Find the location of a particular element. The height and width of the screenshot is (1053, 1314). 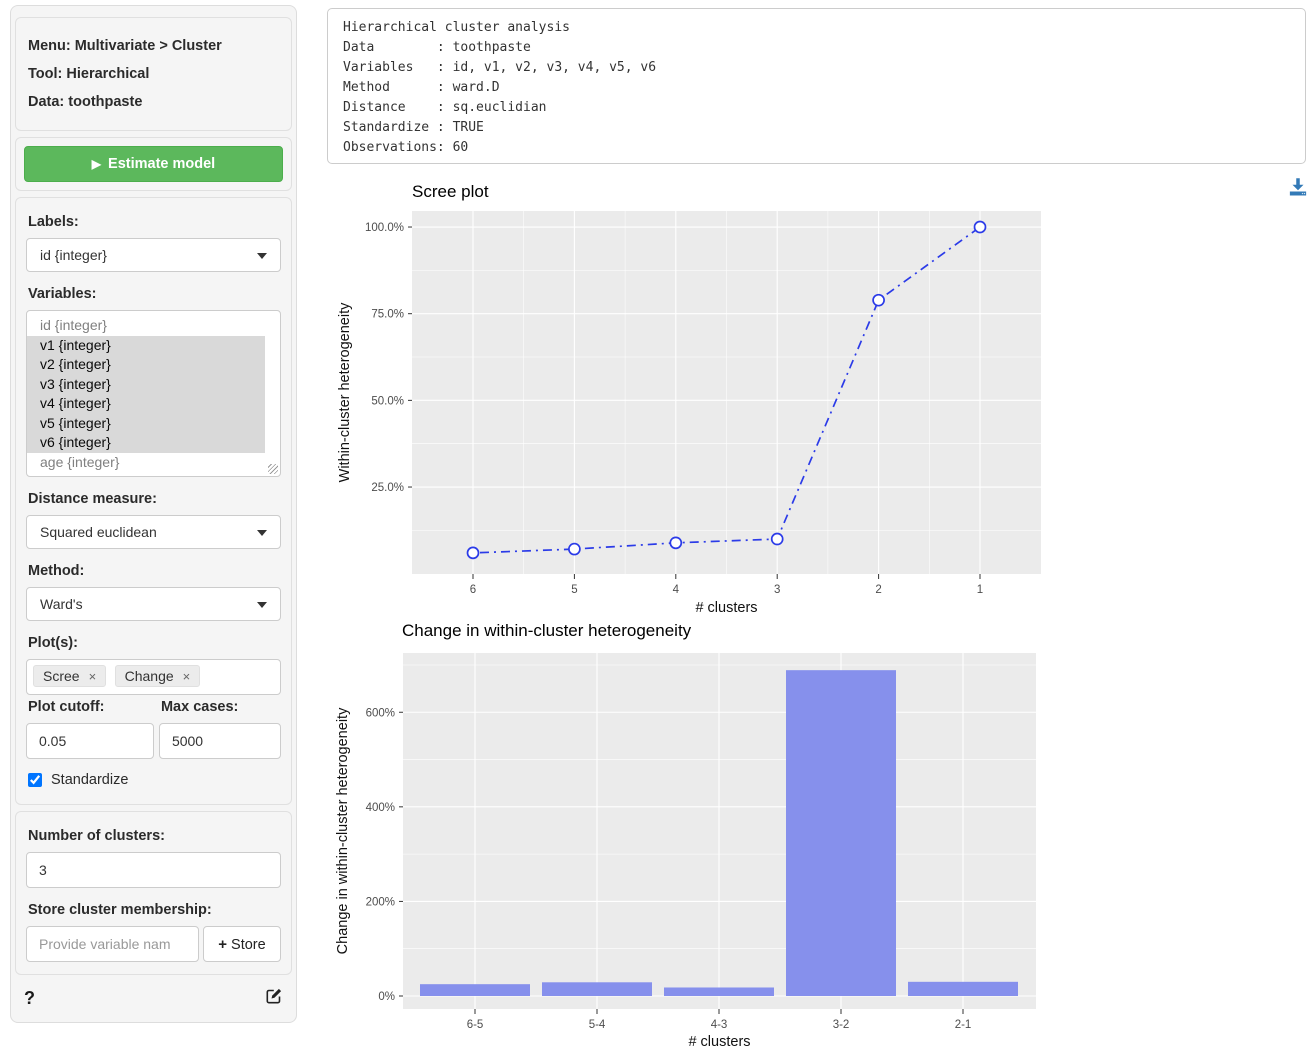

labels-select: id {integer} is located at coordinates (153, 255).